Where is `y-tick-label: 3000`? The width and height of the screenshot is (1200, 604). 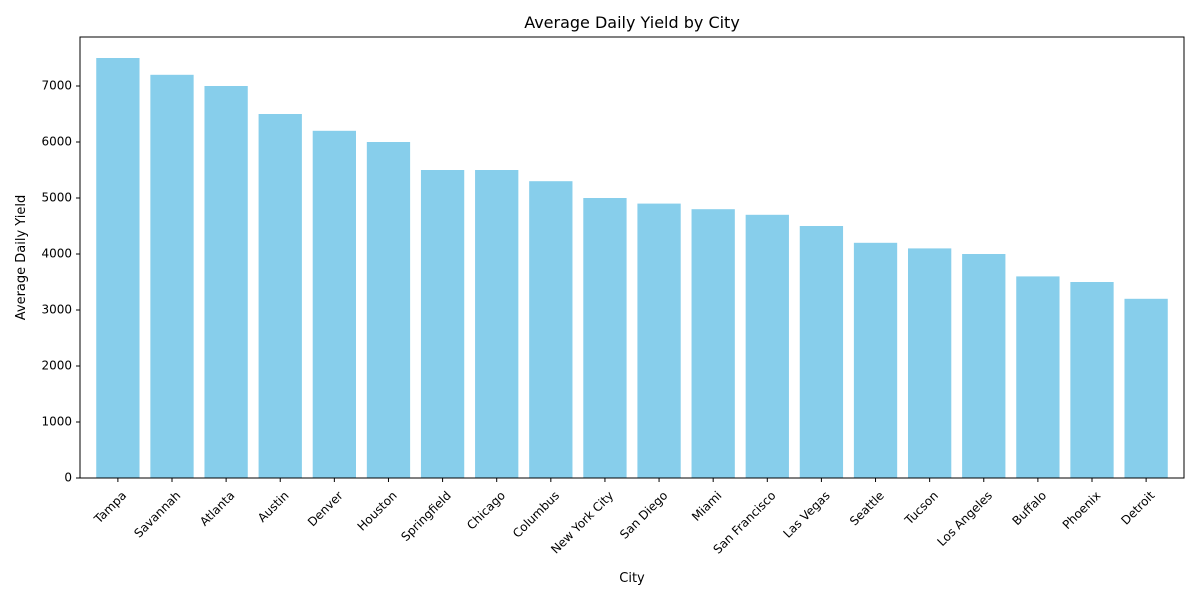
y-tick-label: 3000 is located at coordinates (56, 310).